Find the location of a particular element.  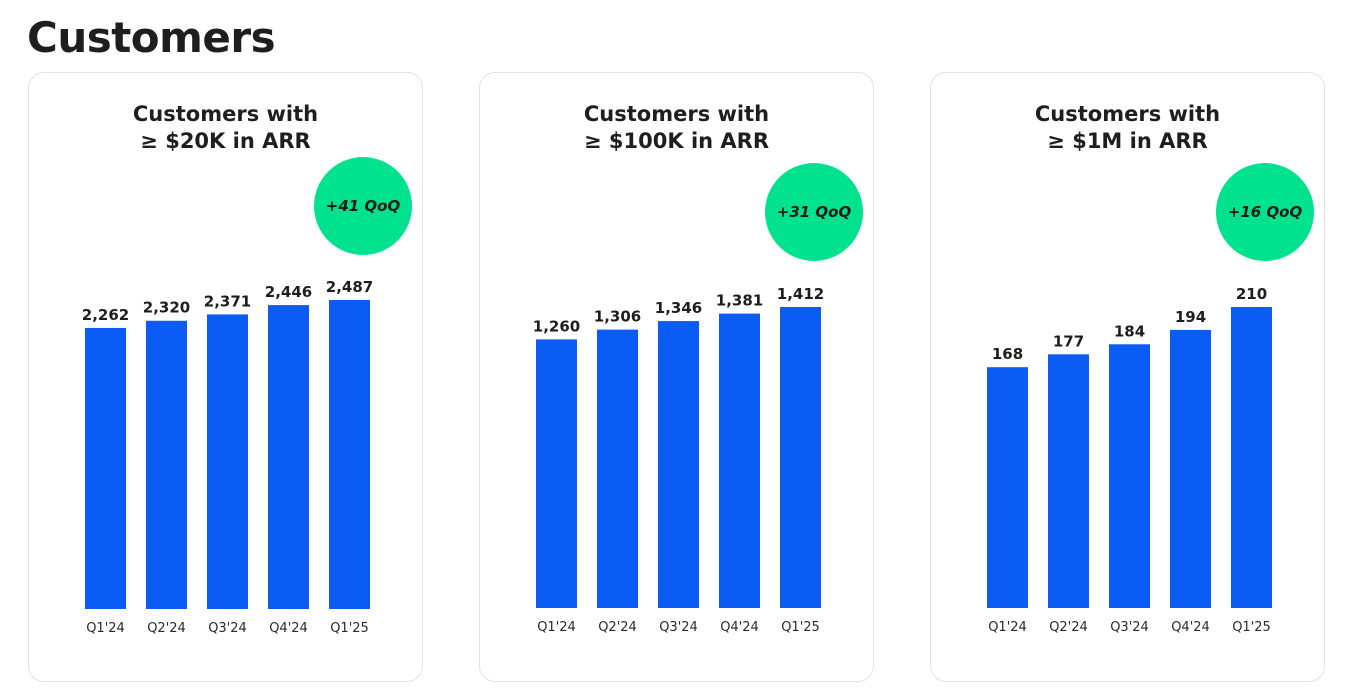

chart-title: Customers with ≥ $1M in ARR is located at coordinates (1127, 128).